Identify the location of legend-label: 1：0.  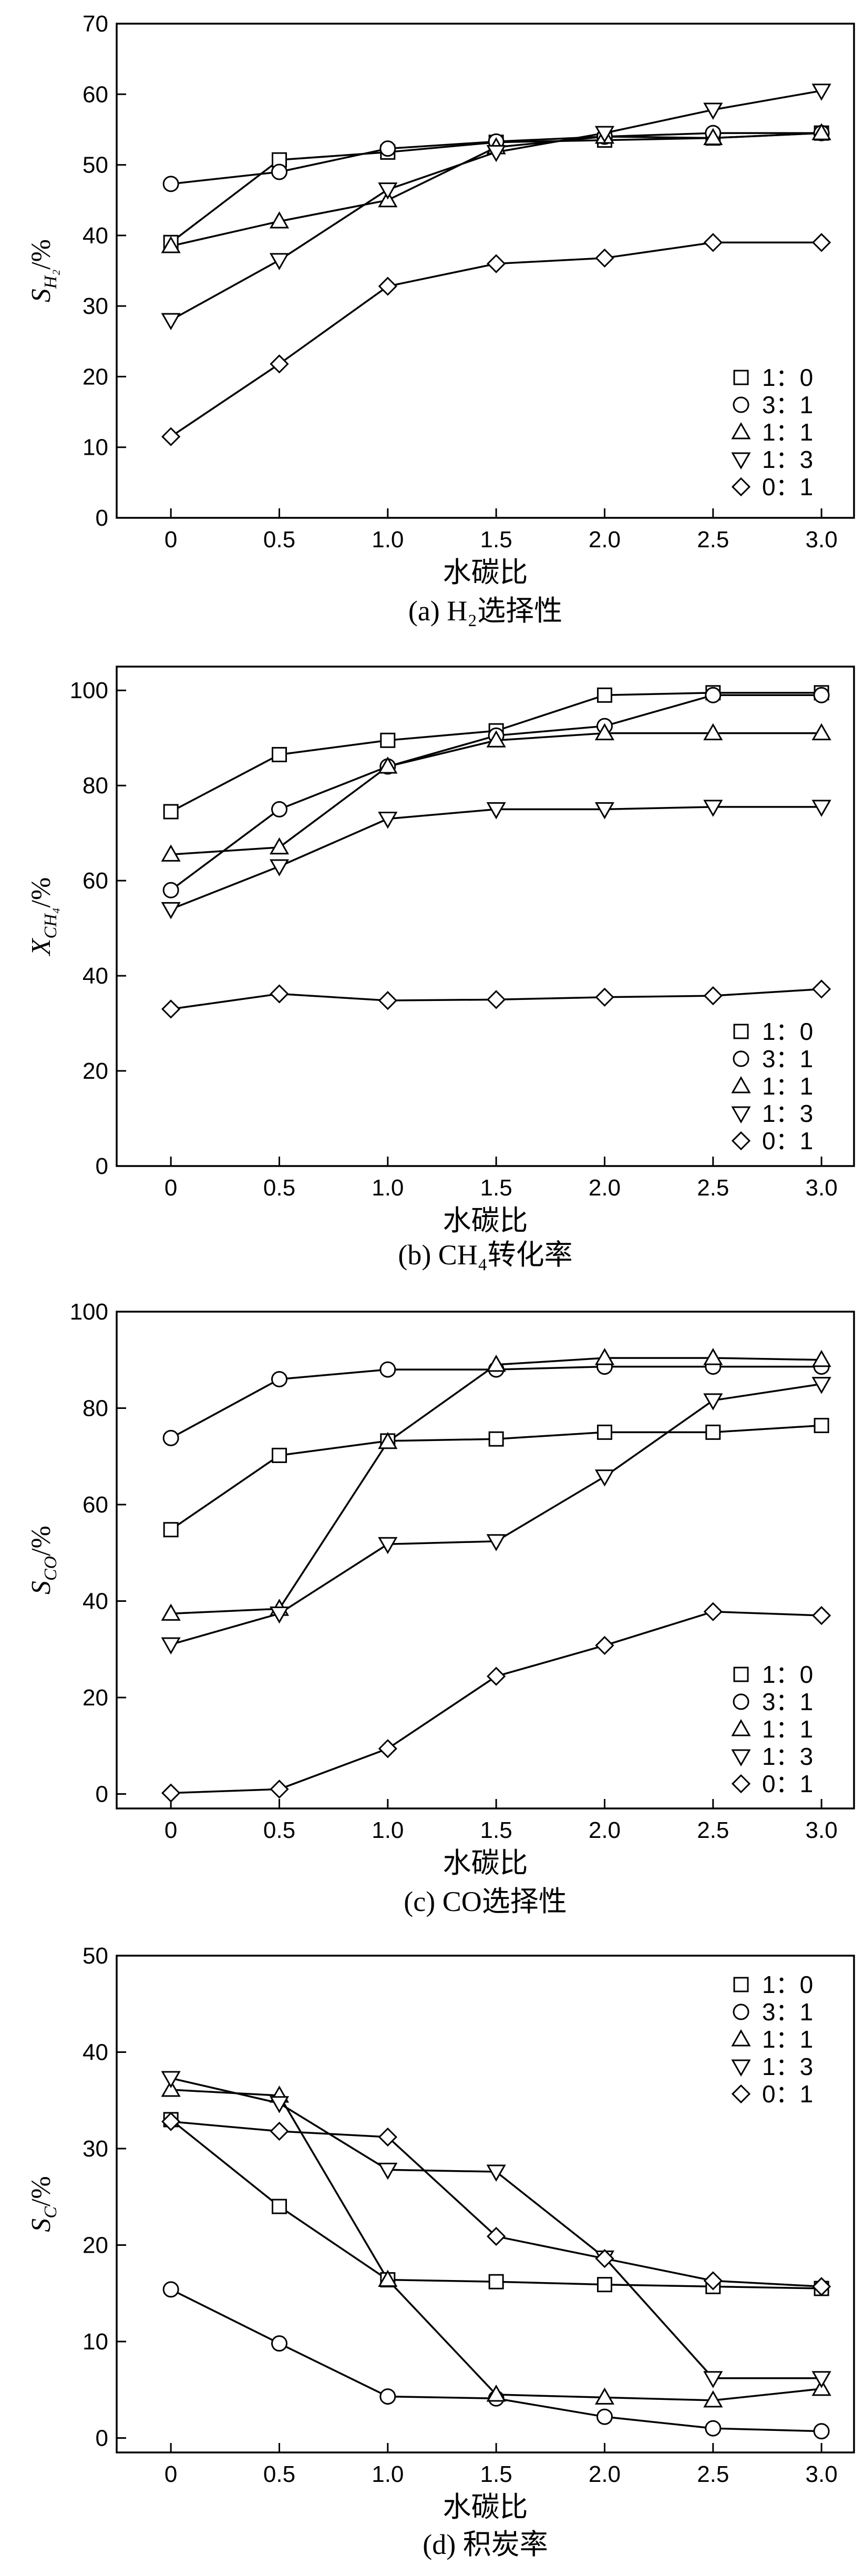
(787, 1674).